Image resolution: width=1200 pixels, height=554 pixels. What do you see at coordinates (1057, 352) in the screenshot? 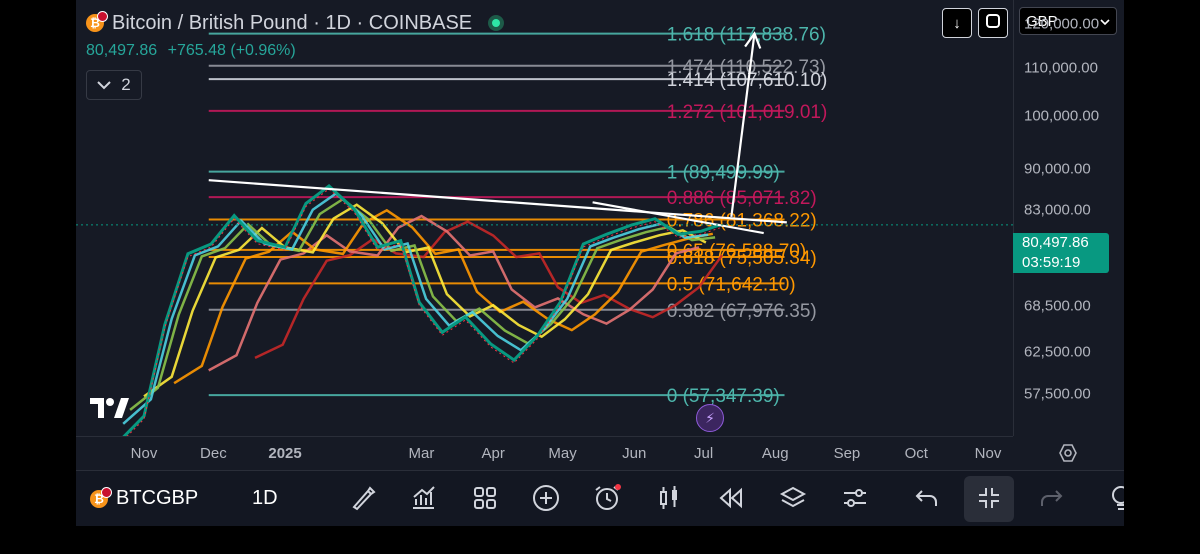
I see `price-tick-label: 62,500.00` at bounding box center [1057, 352].